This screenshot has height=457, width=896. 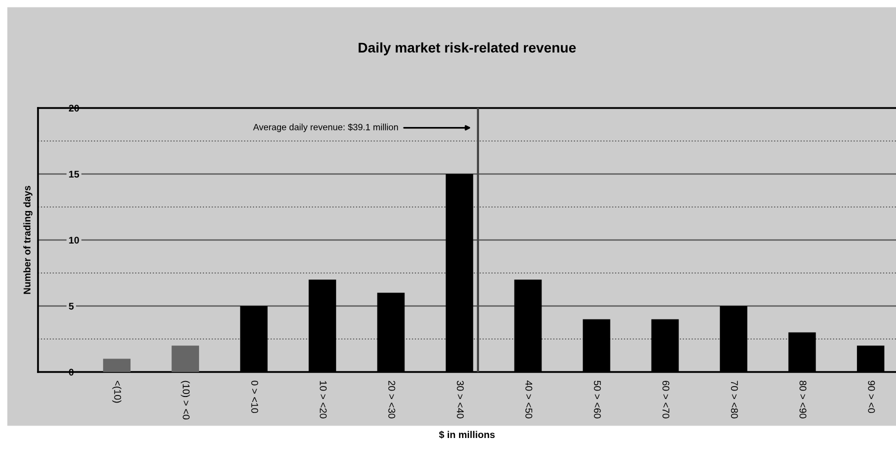 I want to click on x-tick-label: (10) > <0, so click(x=185, y=400).